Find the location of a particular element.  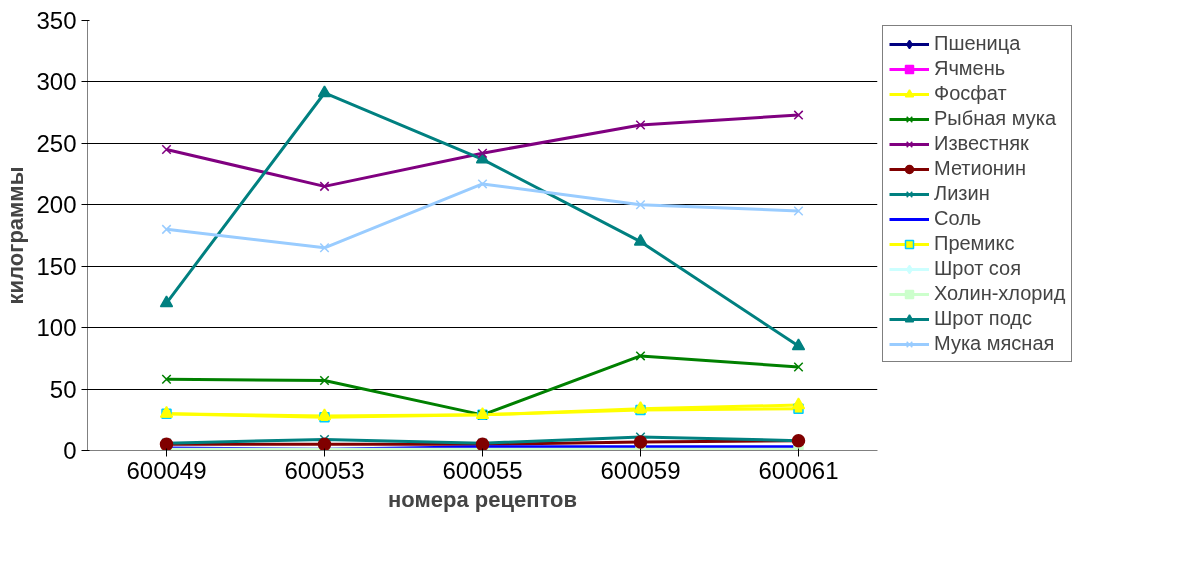

y-tick-label: 200 is located at coordinates (56, 205).